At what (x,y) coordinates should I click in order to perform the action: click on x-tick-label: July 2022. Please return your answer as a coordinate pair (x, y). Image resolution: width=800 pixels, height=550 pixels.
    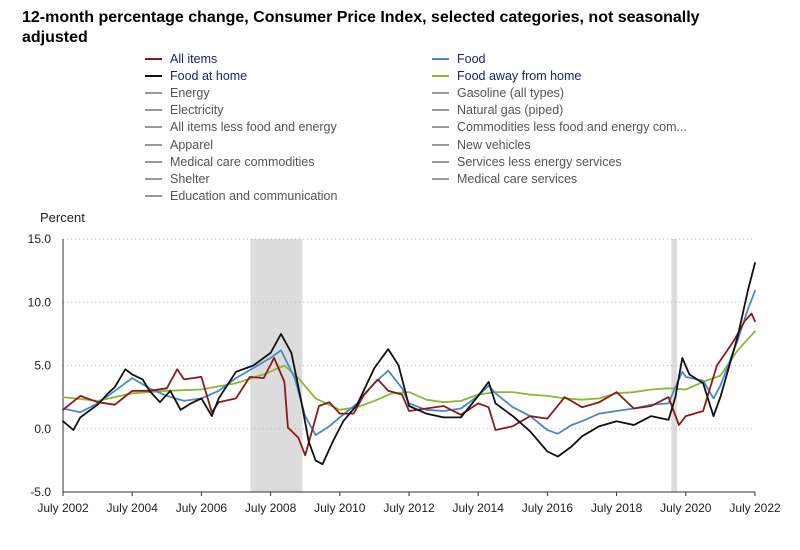
    Looking at the image, I should click on (755, 508).